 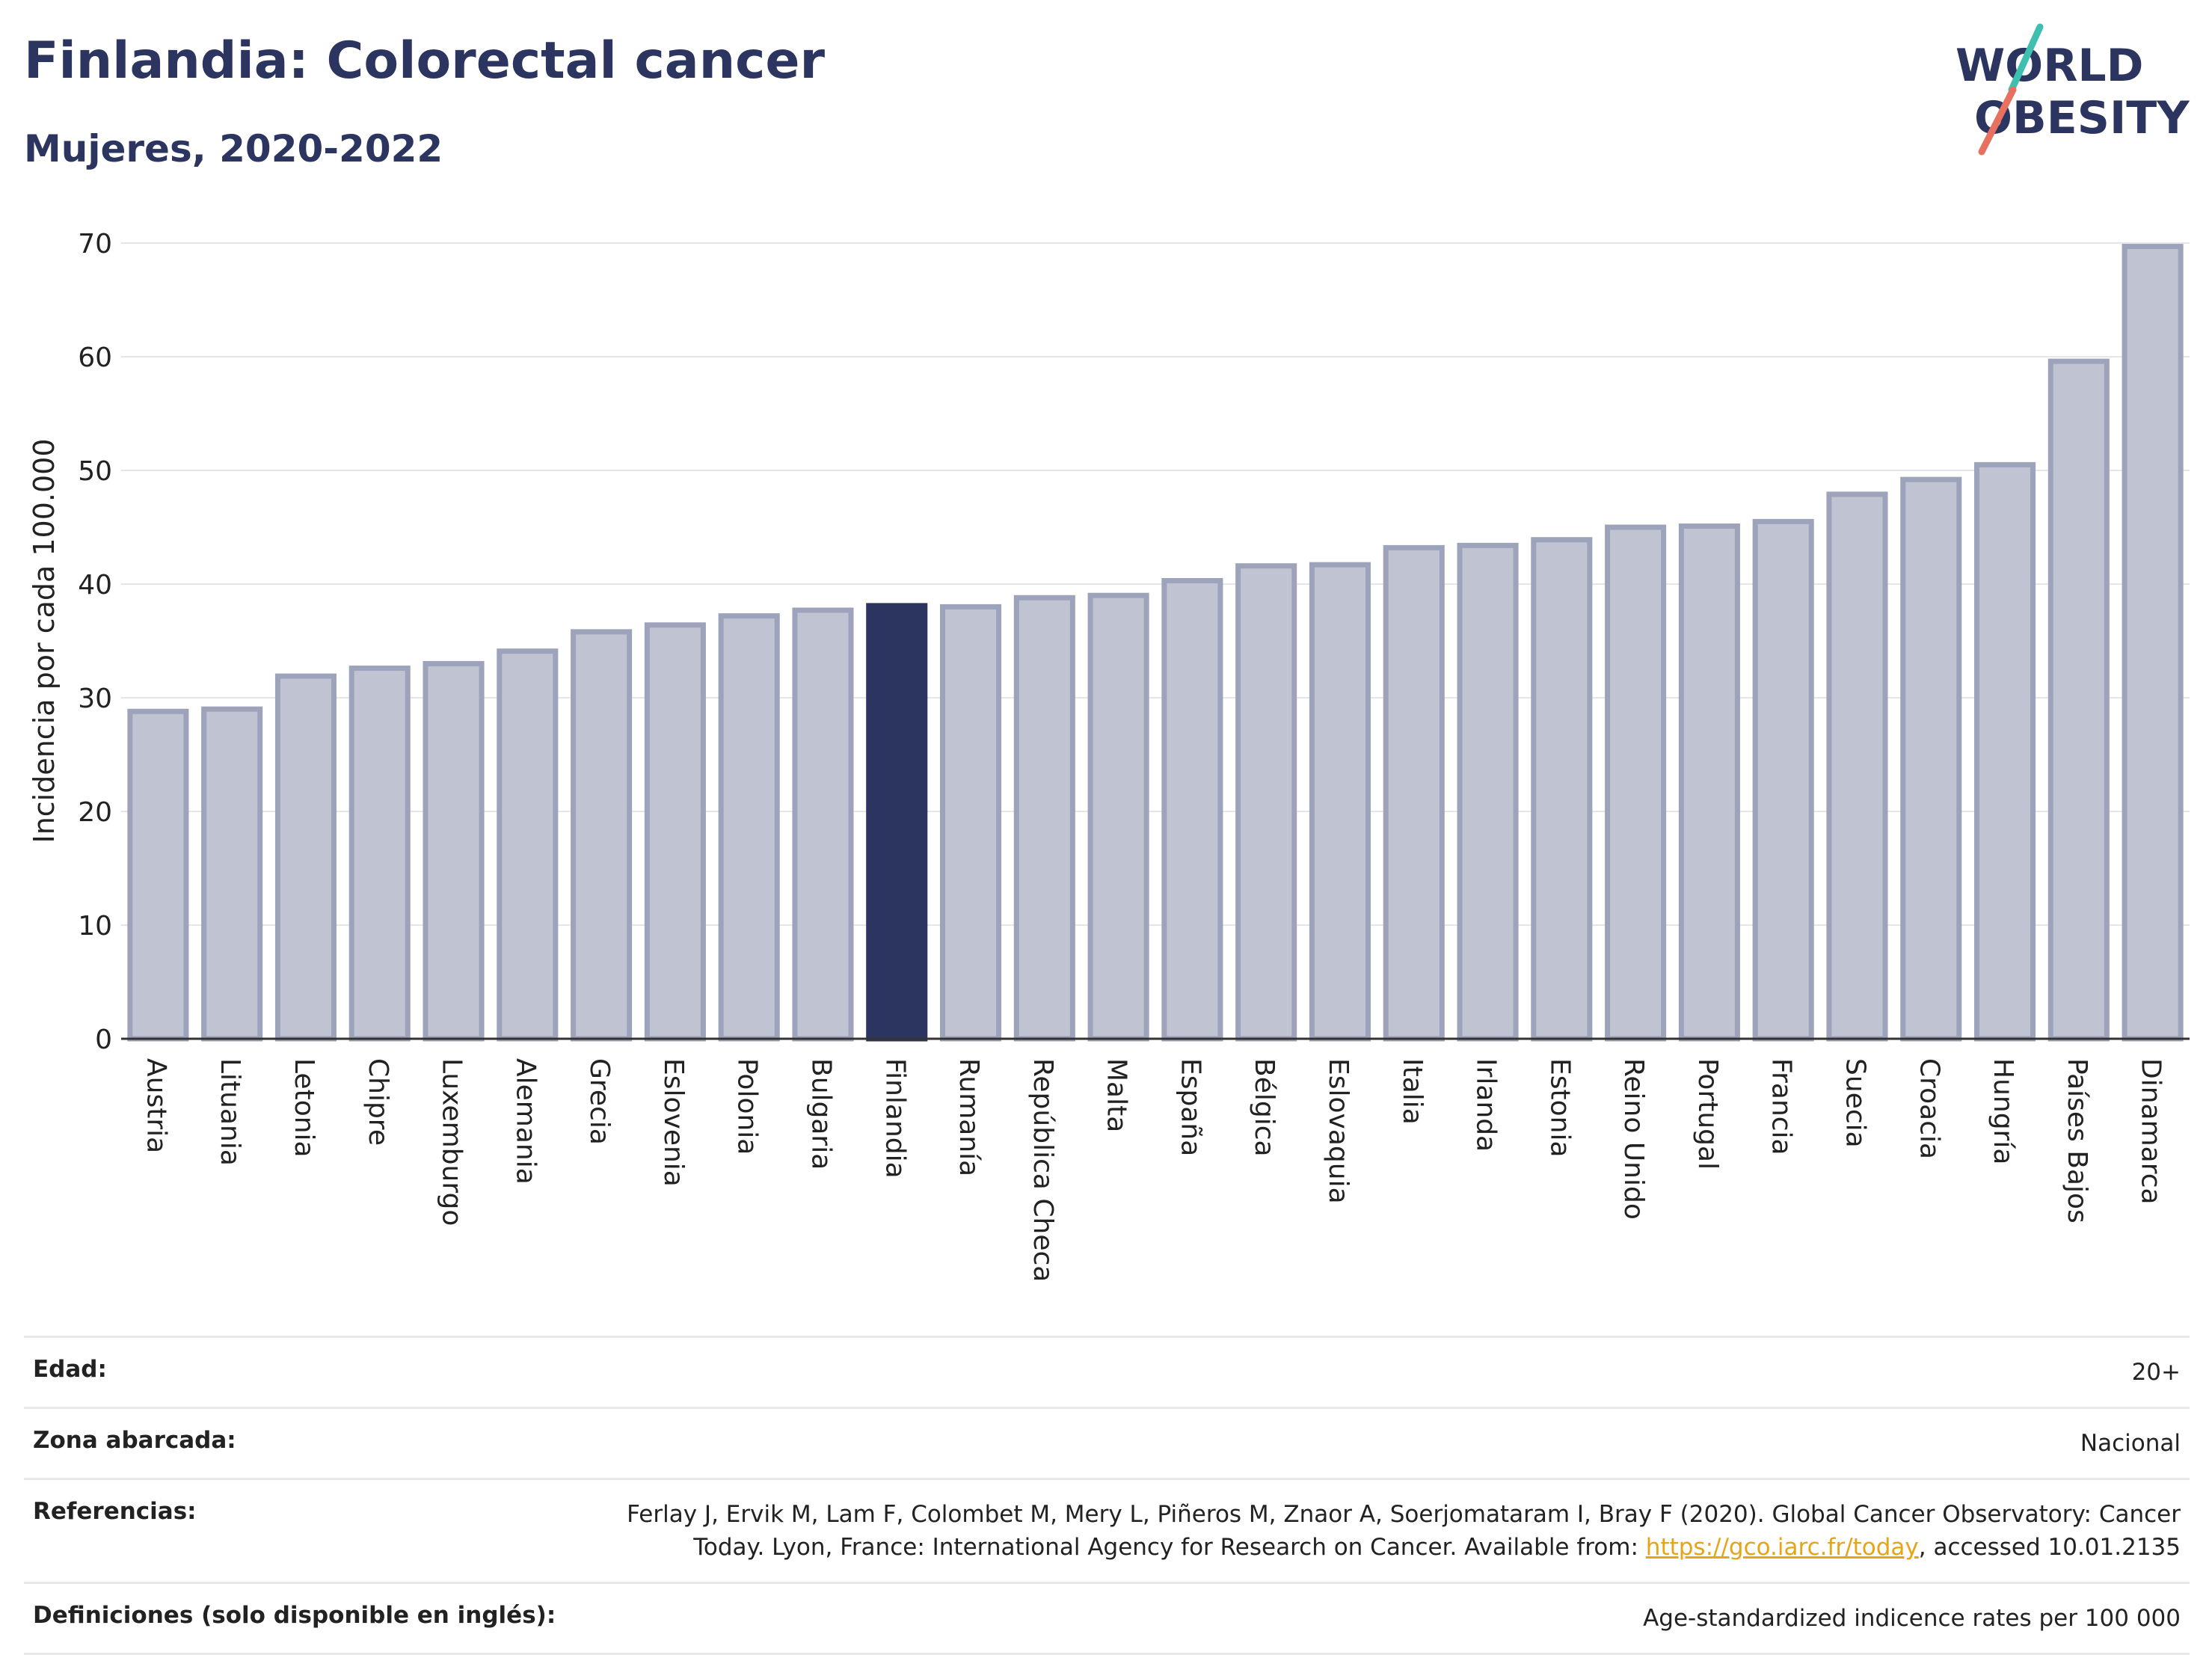 What do you see at coordinates (1044, 818) in the screenshot?
I see `bar-república-checa` at bounding box center [1044, 818].